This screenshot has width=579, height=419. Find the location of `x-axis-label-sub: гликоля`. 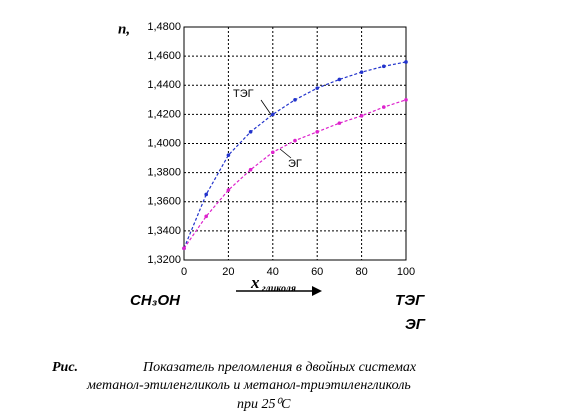

x-axis-label-sub: гликоля is located at coordinates (279, 288).